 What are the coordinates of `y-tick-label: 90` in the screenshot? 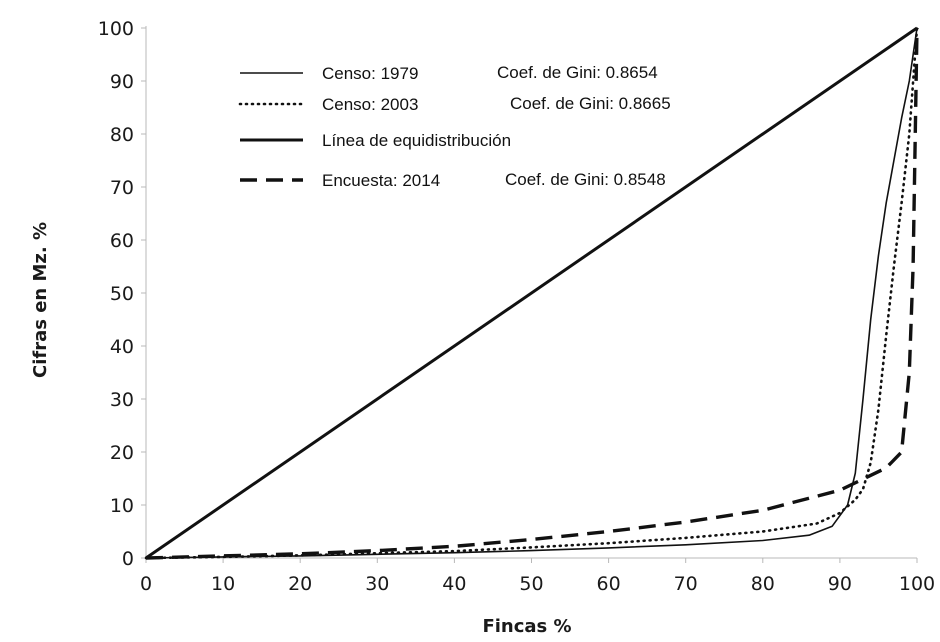 It's located at (122, 82).